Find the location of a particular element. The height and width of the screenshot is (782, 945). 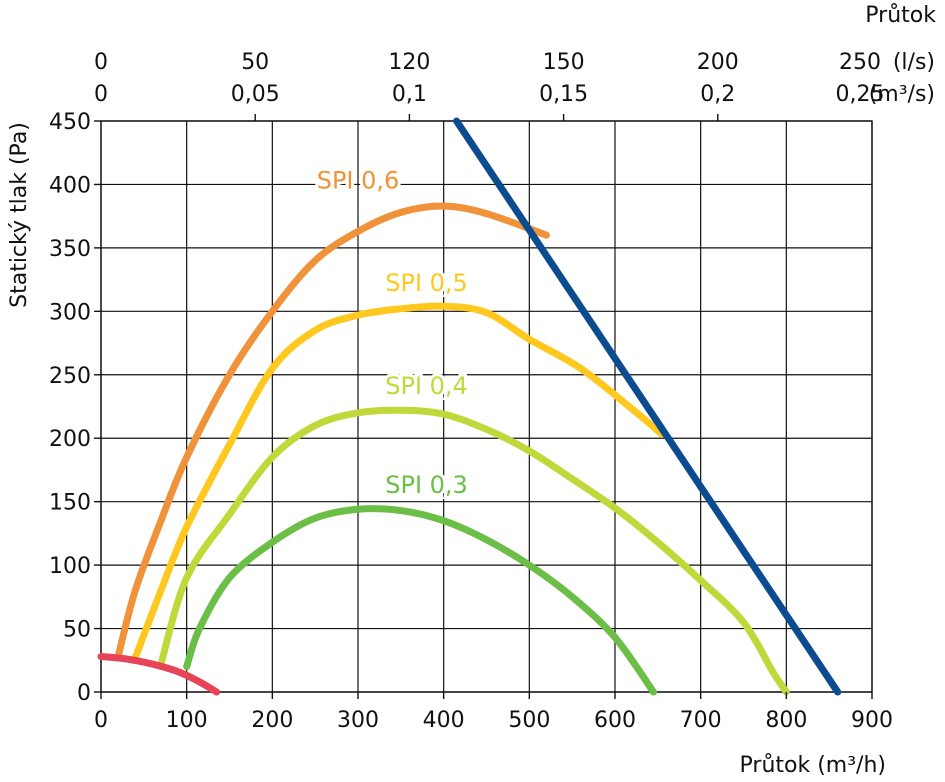

top-tick-label: 150 is located at coordinates (564, 62).